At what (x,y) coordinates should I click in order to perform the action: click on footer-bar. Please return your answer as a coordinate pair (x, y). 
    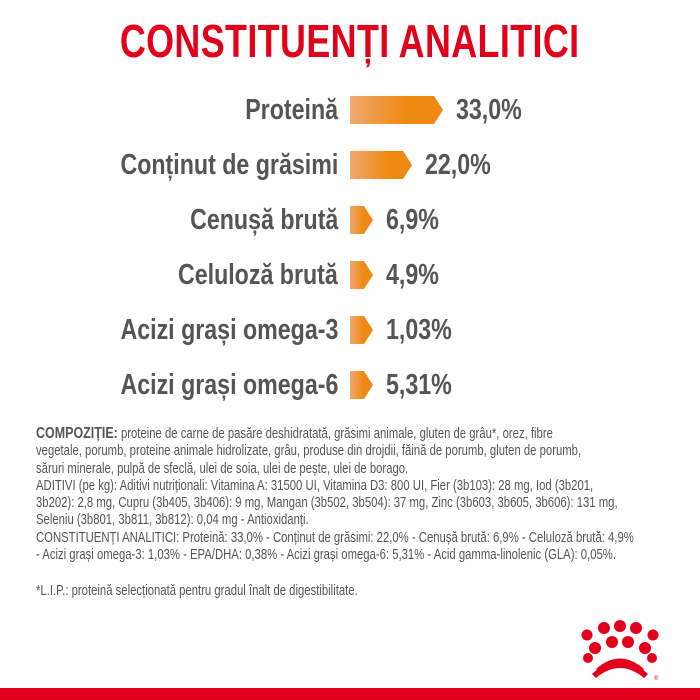
    Looking at the image, I should click on (350, 694).